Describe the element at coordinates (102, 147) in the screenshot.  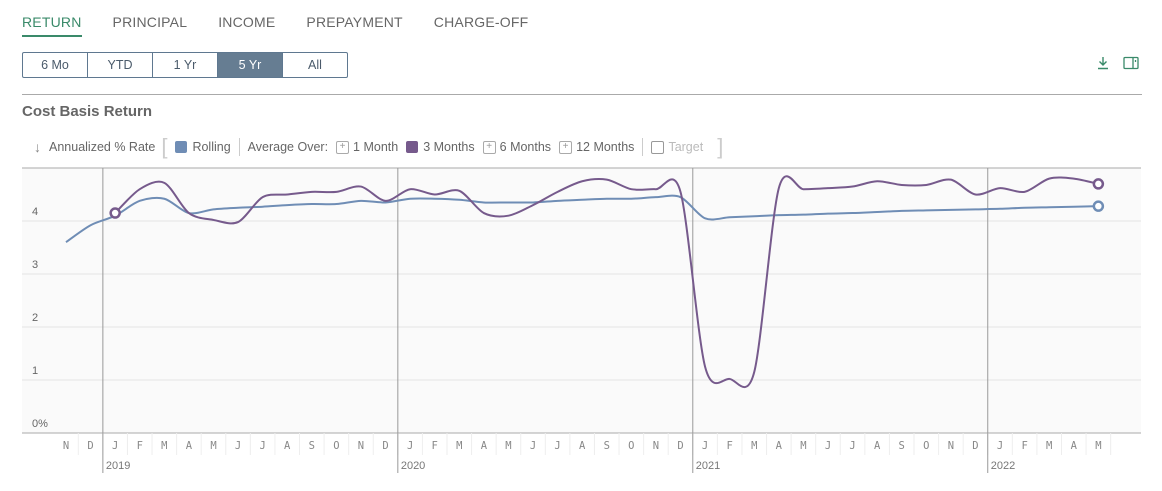
I see `metric-label: Annualized % Rate` at that location.